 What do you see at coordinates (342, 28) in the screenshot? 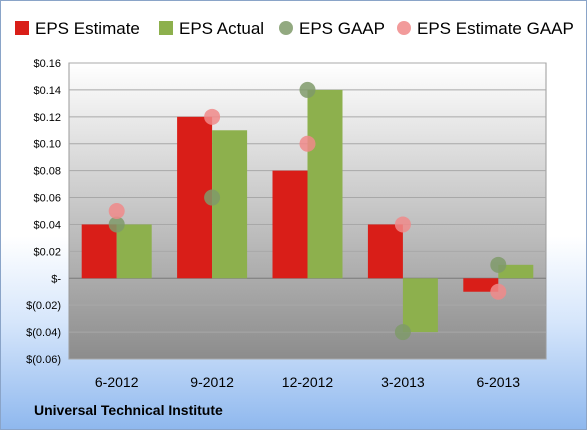
I see `legend-label: EPS GAAP` at bounding box center [342, 28].